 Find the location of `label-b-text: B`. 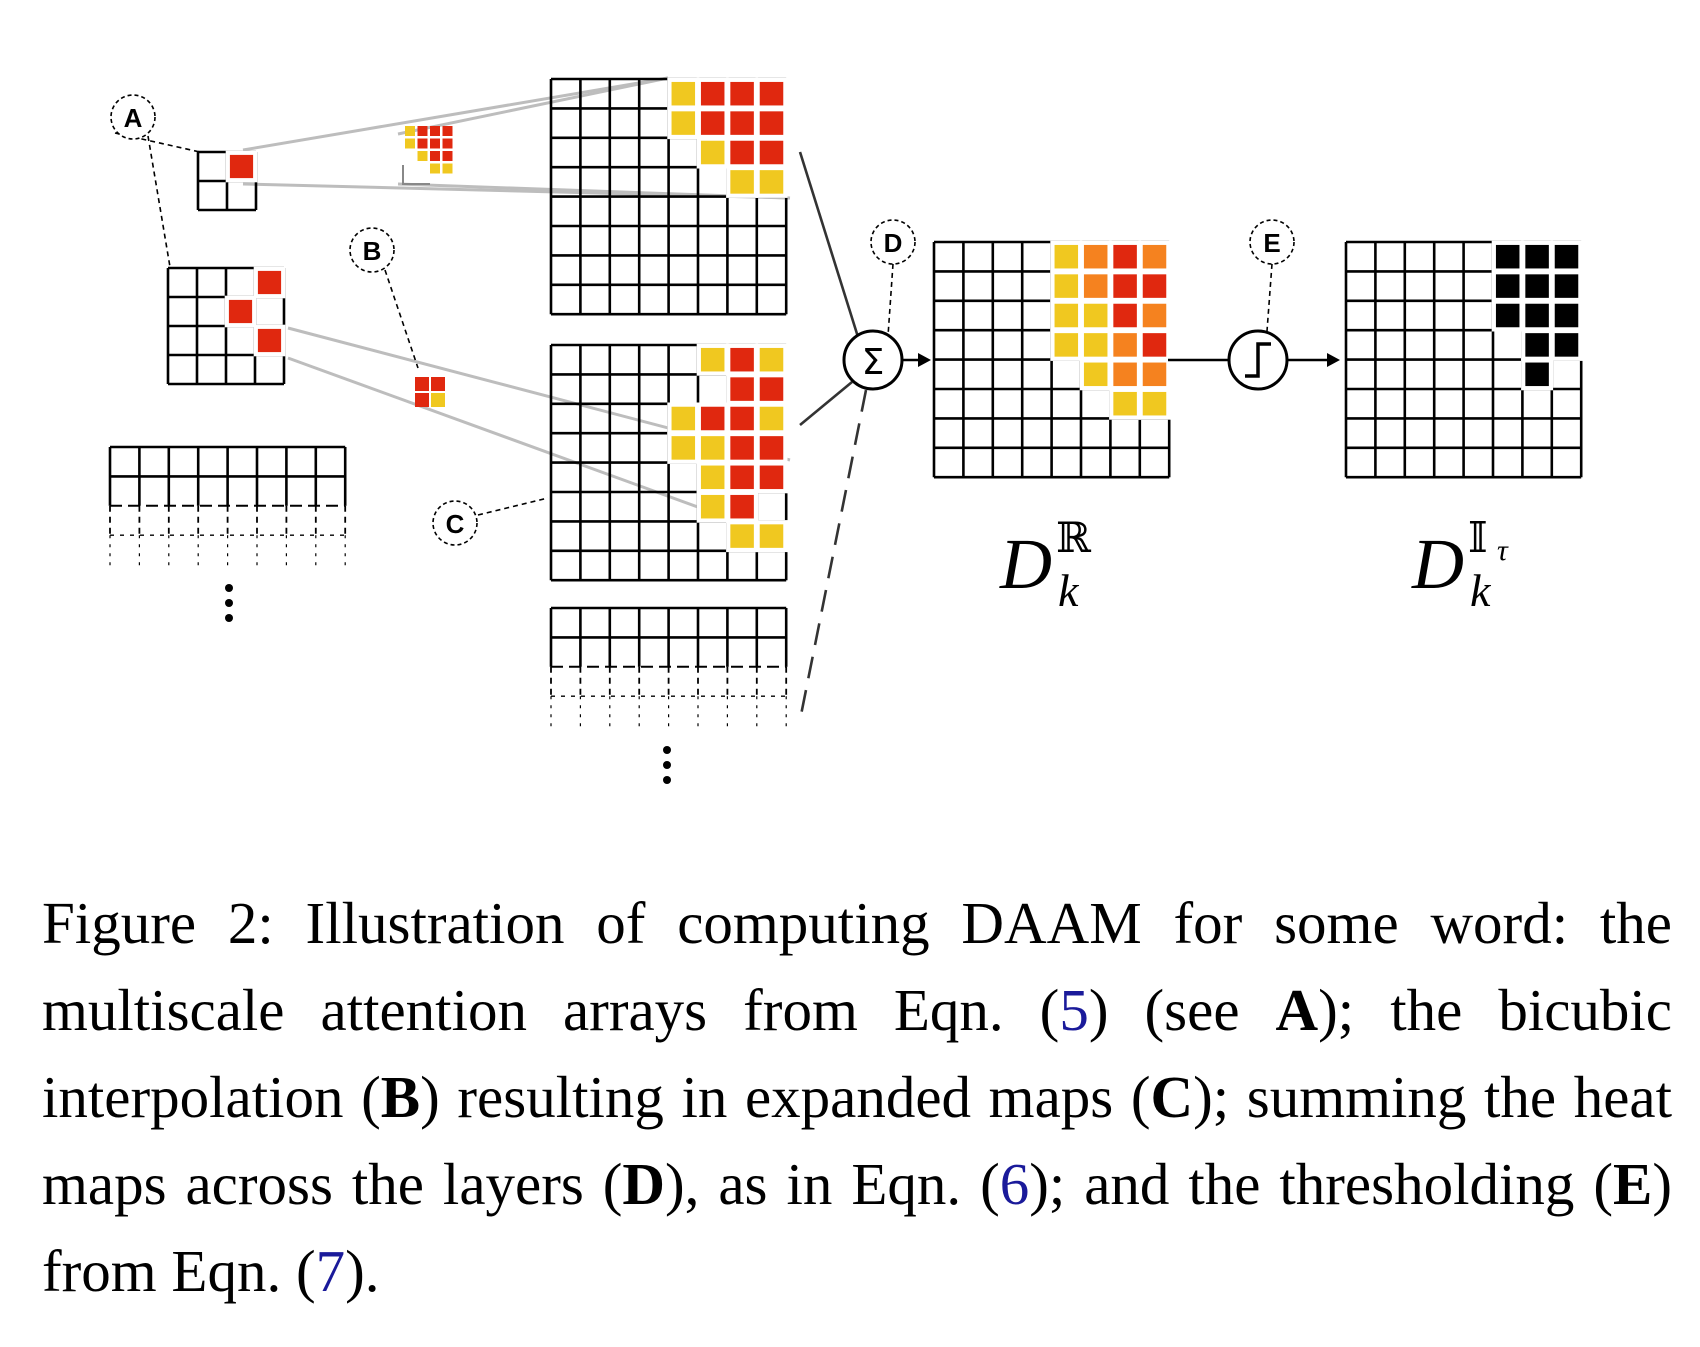

label-b-text: B is located at coordinates (372, 251).